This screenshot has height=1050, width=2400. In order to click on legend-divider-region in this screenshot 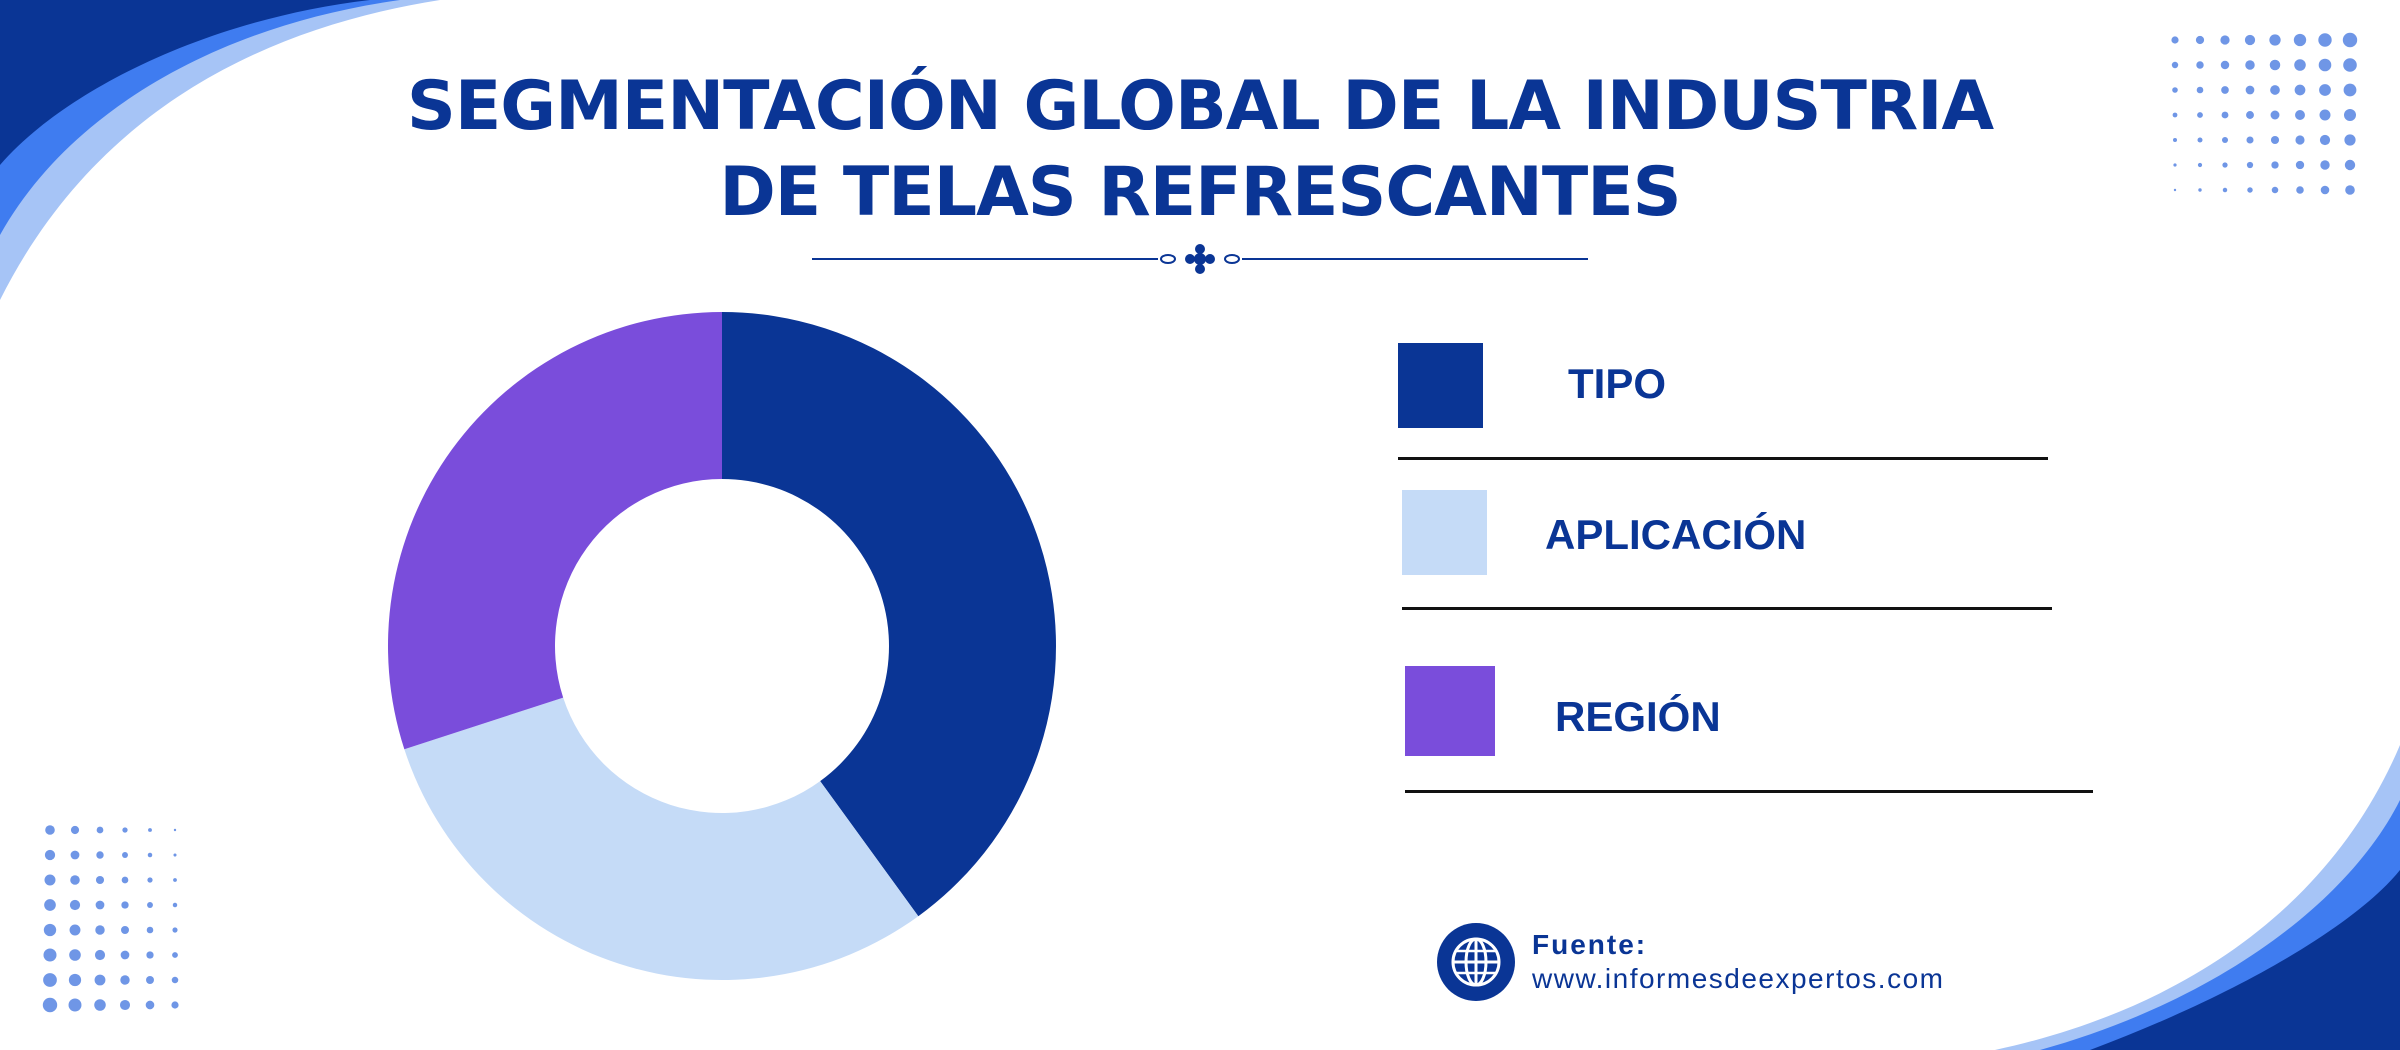, I will do `click(1749, 791)`.